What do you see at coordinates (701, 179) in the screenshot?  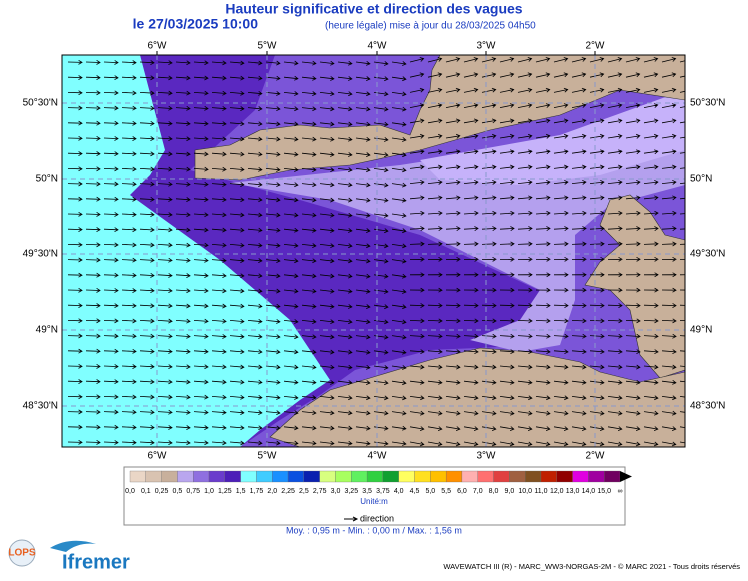 I see `lat-label-right: 50°N` at bounding box center [701, 179].